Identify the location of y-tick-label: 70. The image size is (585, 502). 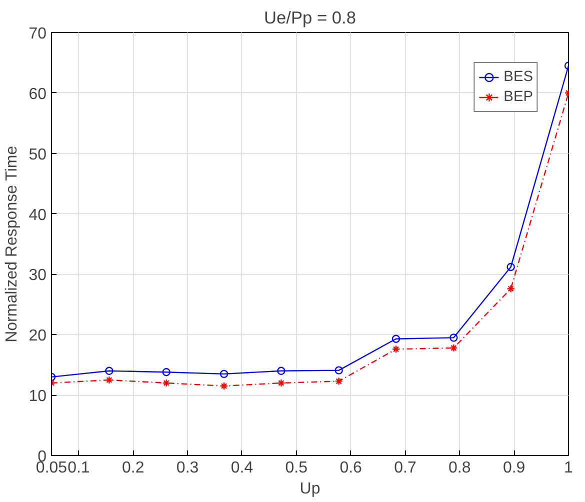
(37, 34).